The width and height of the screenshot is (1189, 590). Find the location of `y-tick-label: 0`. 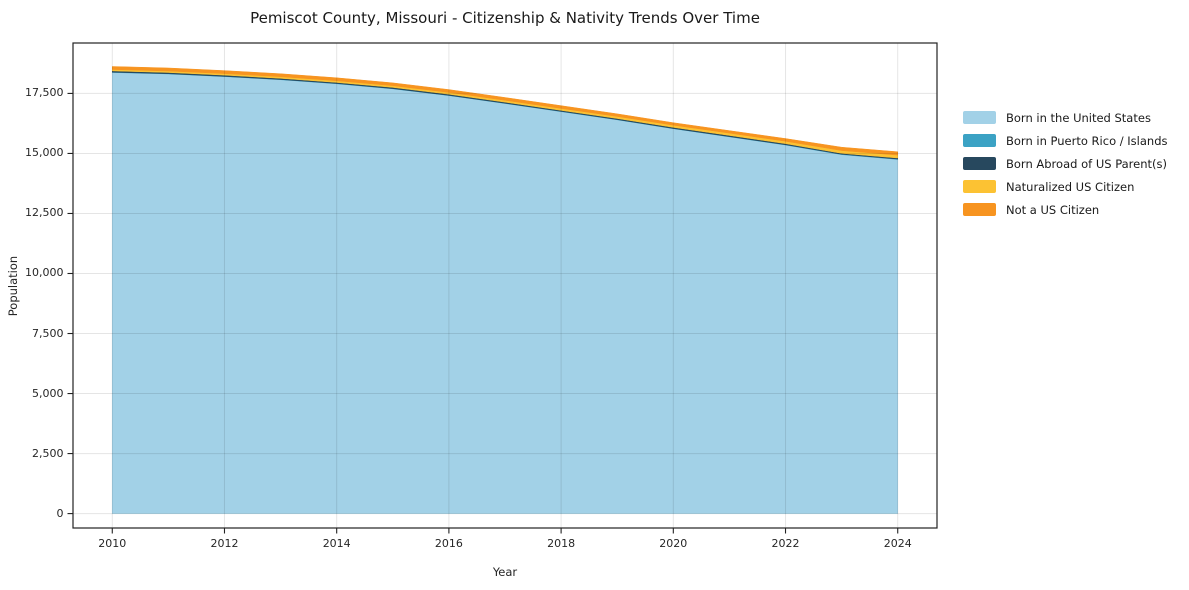

y-tick-label: 0 is located at coordinates (60, 513).